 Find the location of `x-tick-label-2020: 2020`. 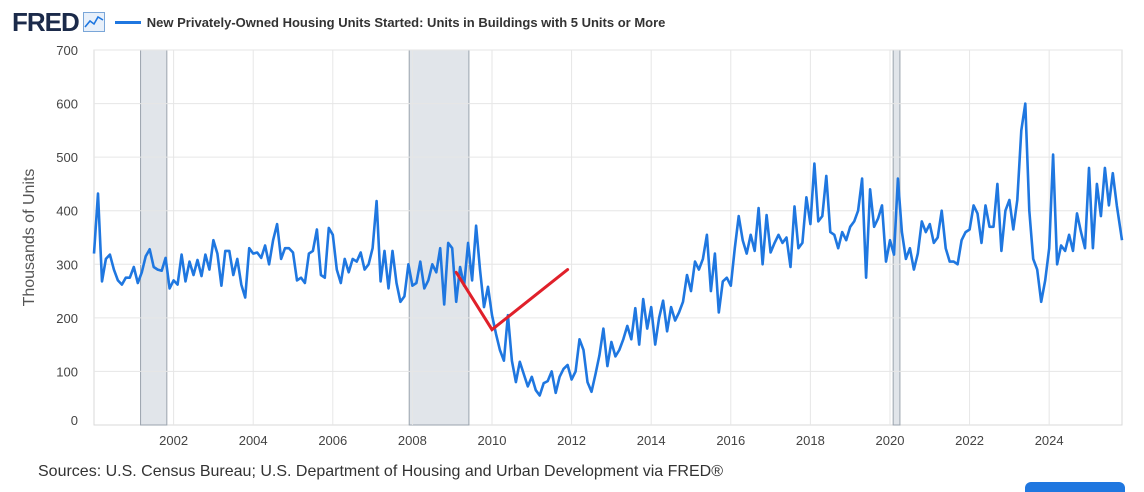

x-tick-label-2020: 2020 is located at coordinates (890, 440).